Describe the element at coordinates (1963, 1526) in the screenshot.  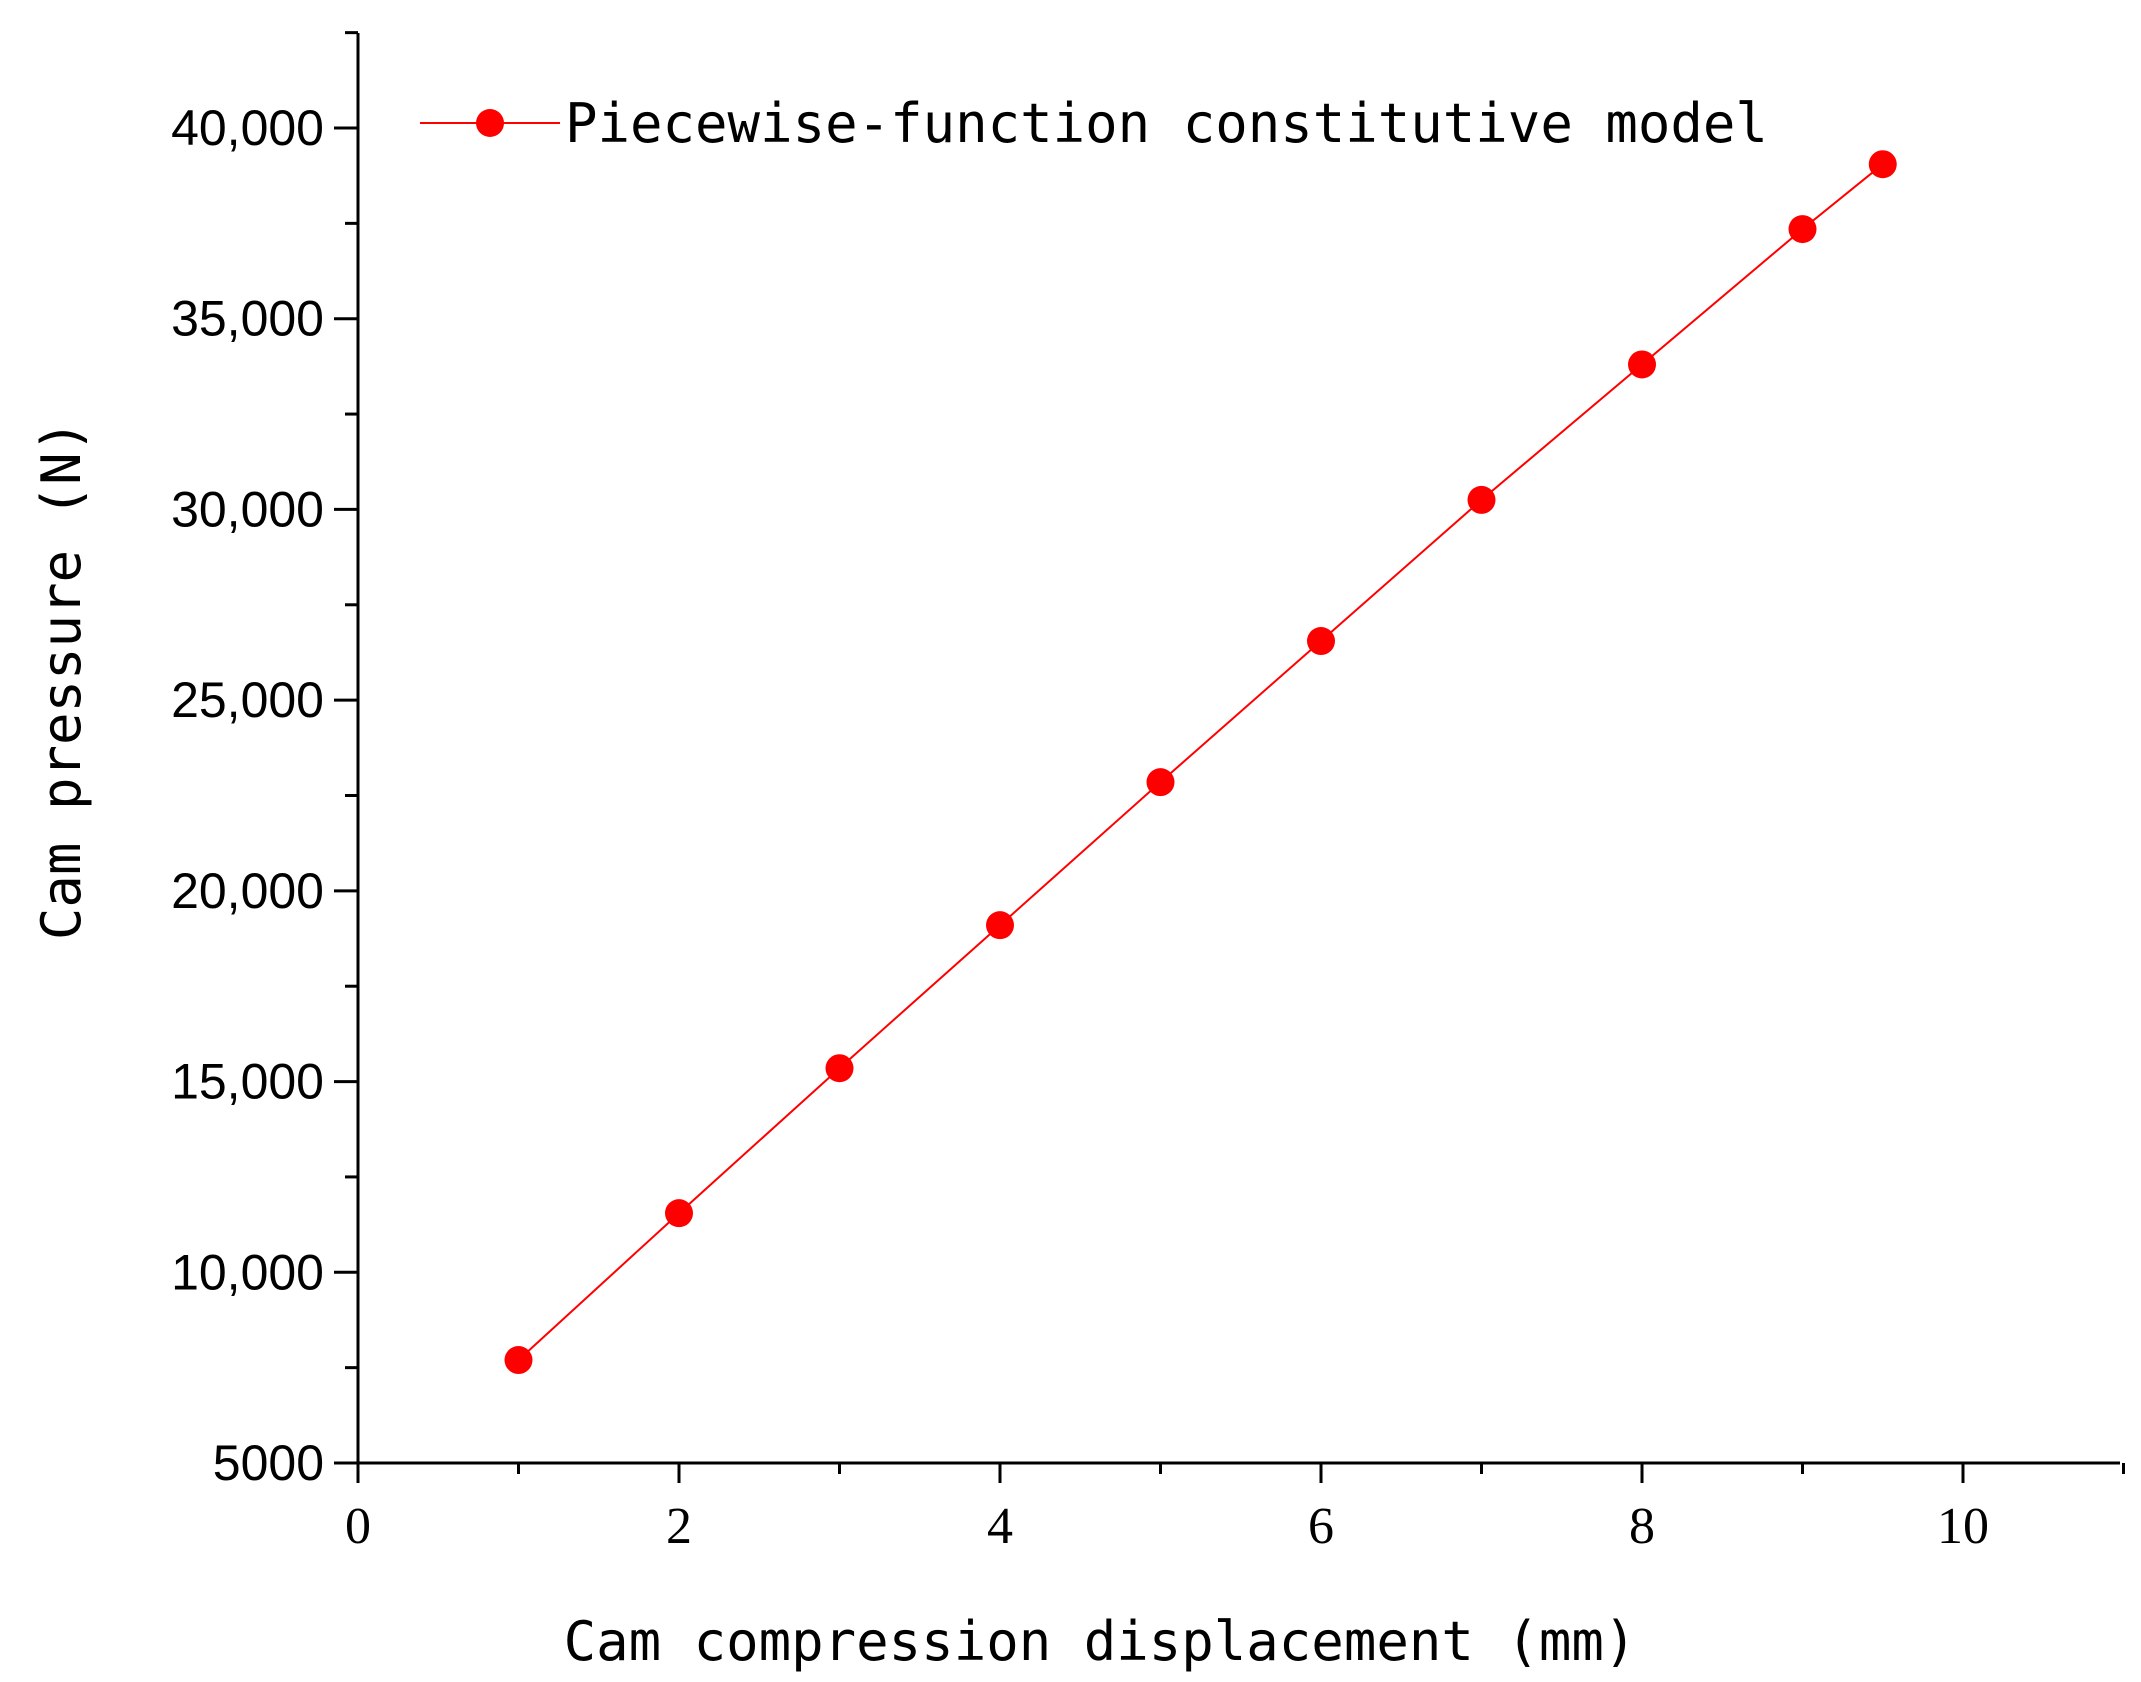
I see `x-tick-label: 10` at that location.